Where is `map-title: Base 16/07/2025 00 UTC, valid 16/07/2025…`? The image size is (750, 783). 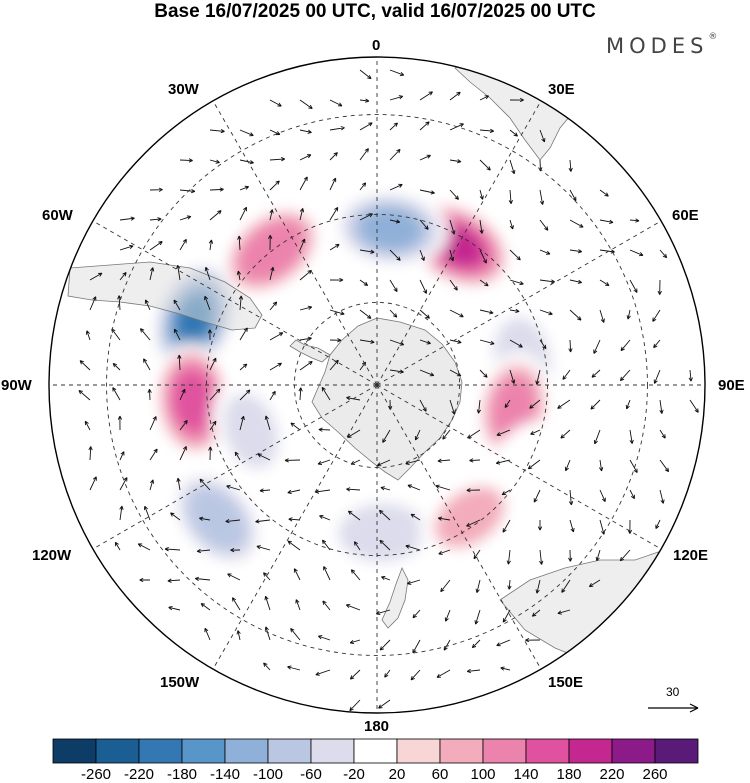 map-title: Base 16/07/2025 00 UTC, valid 16/07/2025… is located at coordinates (375, 11).